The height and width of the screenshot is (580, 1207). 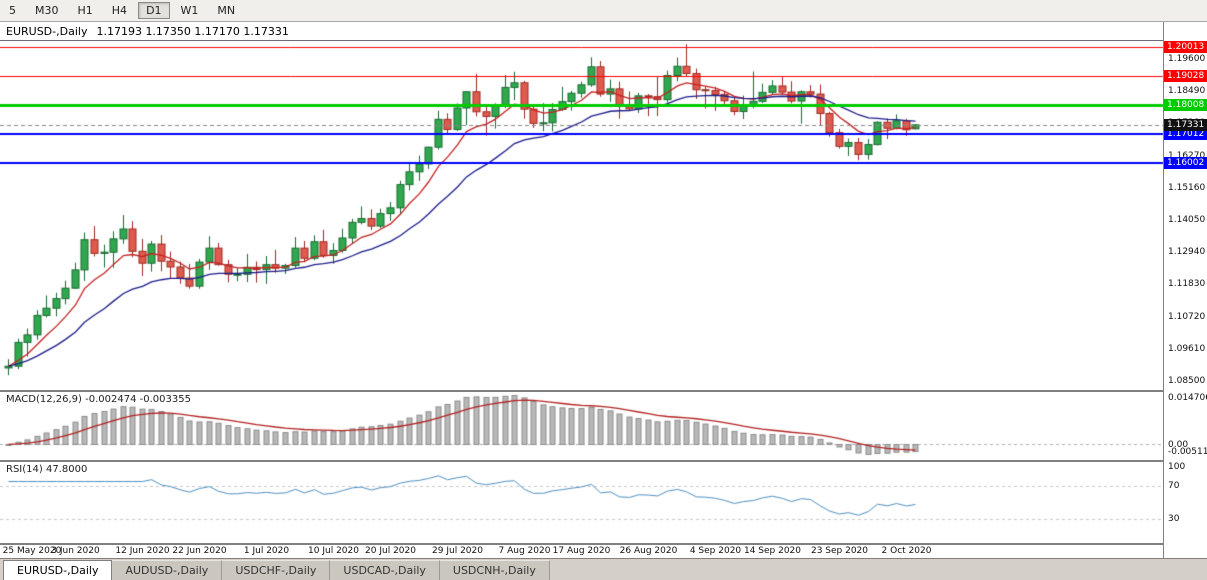 What do you see at coordinates (1185, 163) in the screenshot?
I see `price-level-badge: 1.16002` at bounding box center [1185, 163].